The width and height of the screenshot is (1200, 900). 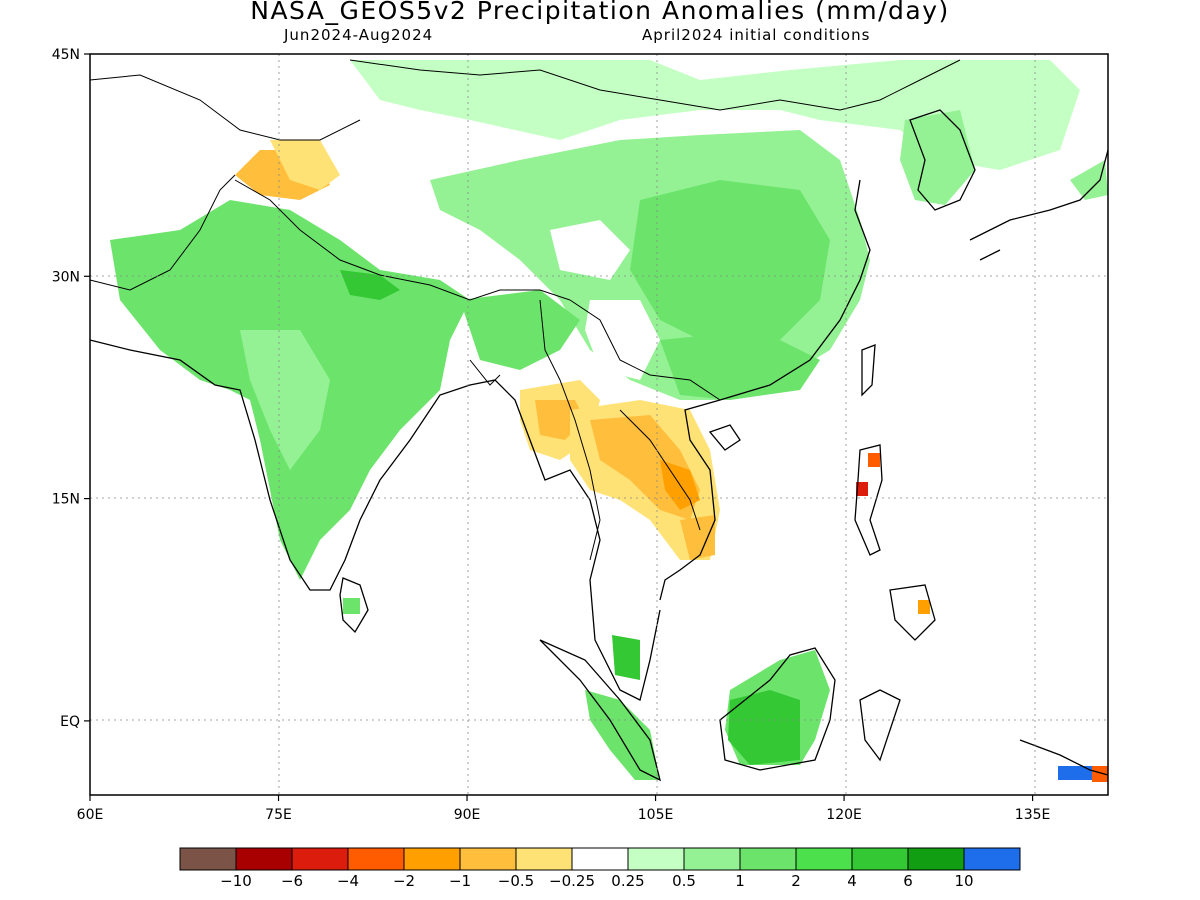 What do you see at coordinates (485, 372) in the screenshot?
I see `border-bangladesh` at bounding box center [485, 372].